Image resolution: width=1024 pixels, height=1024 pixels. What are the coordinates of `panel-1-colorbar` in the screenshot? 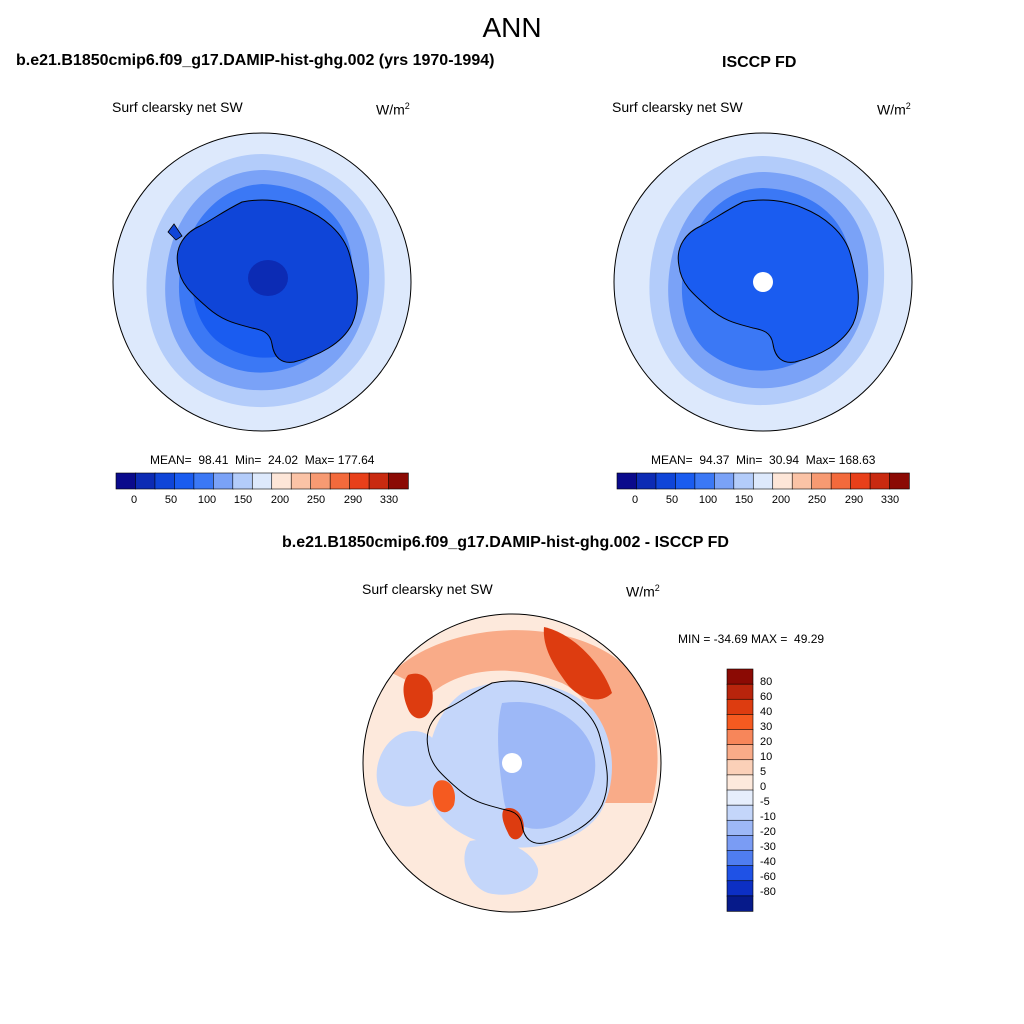 It's located at (262, 481).